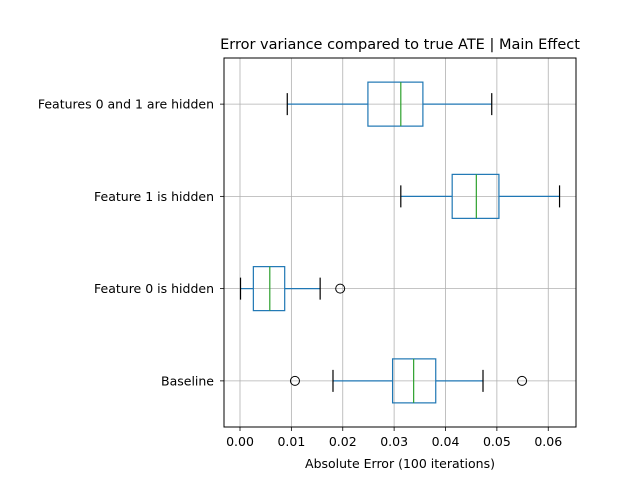  What do you see at coordinates (446, 441) in the screenshot?
I see `x-tick-label: 0.04` at bounding box center [446, 441].